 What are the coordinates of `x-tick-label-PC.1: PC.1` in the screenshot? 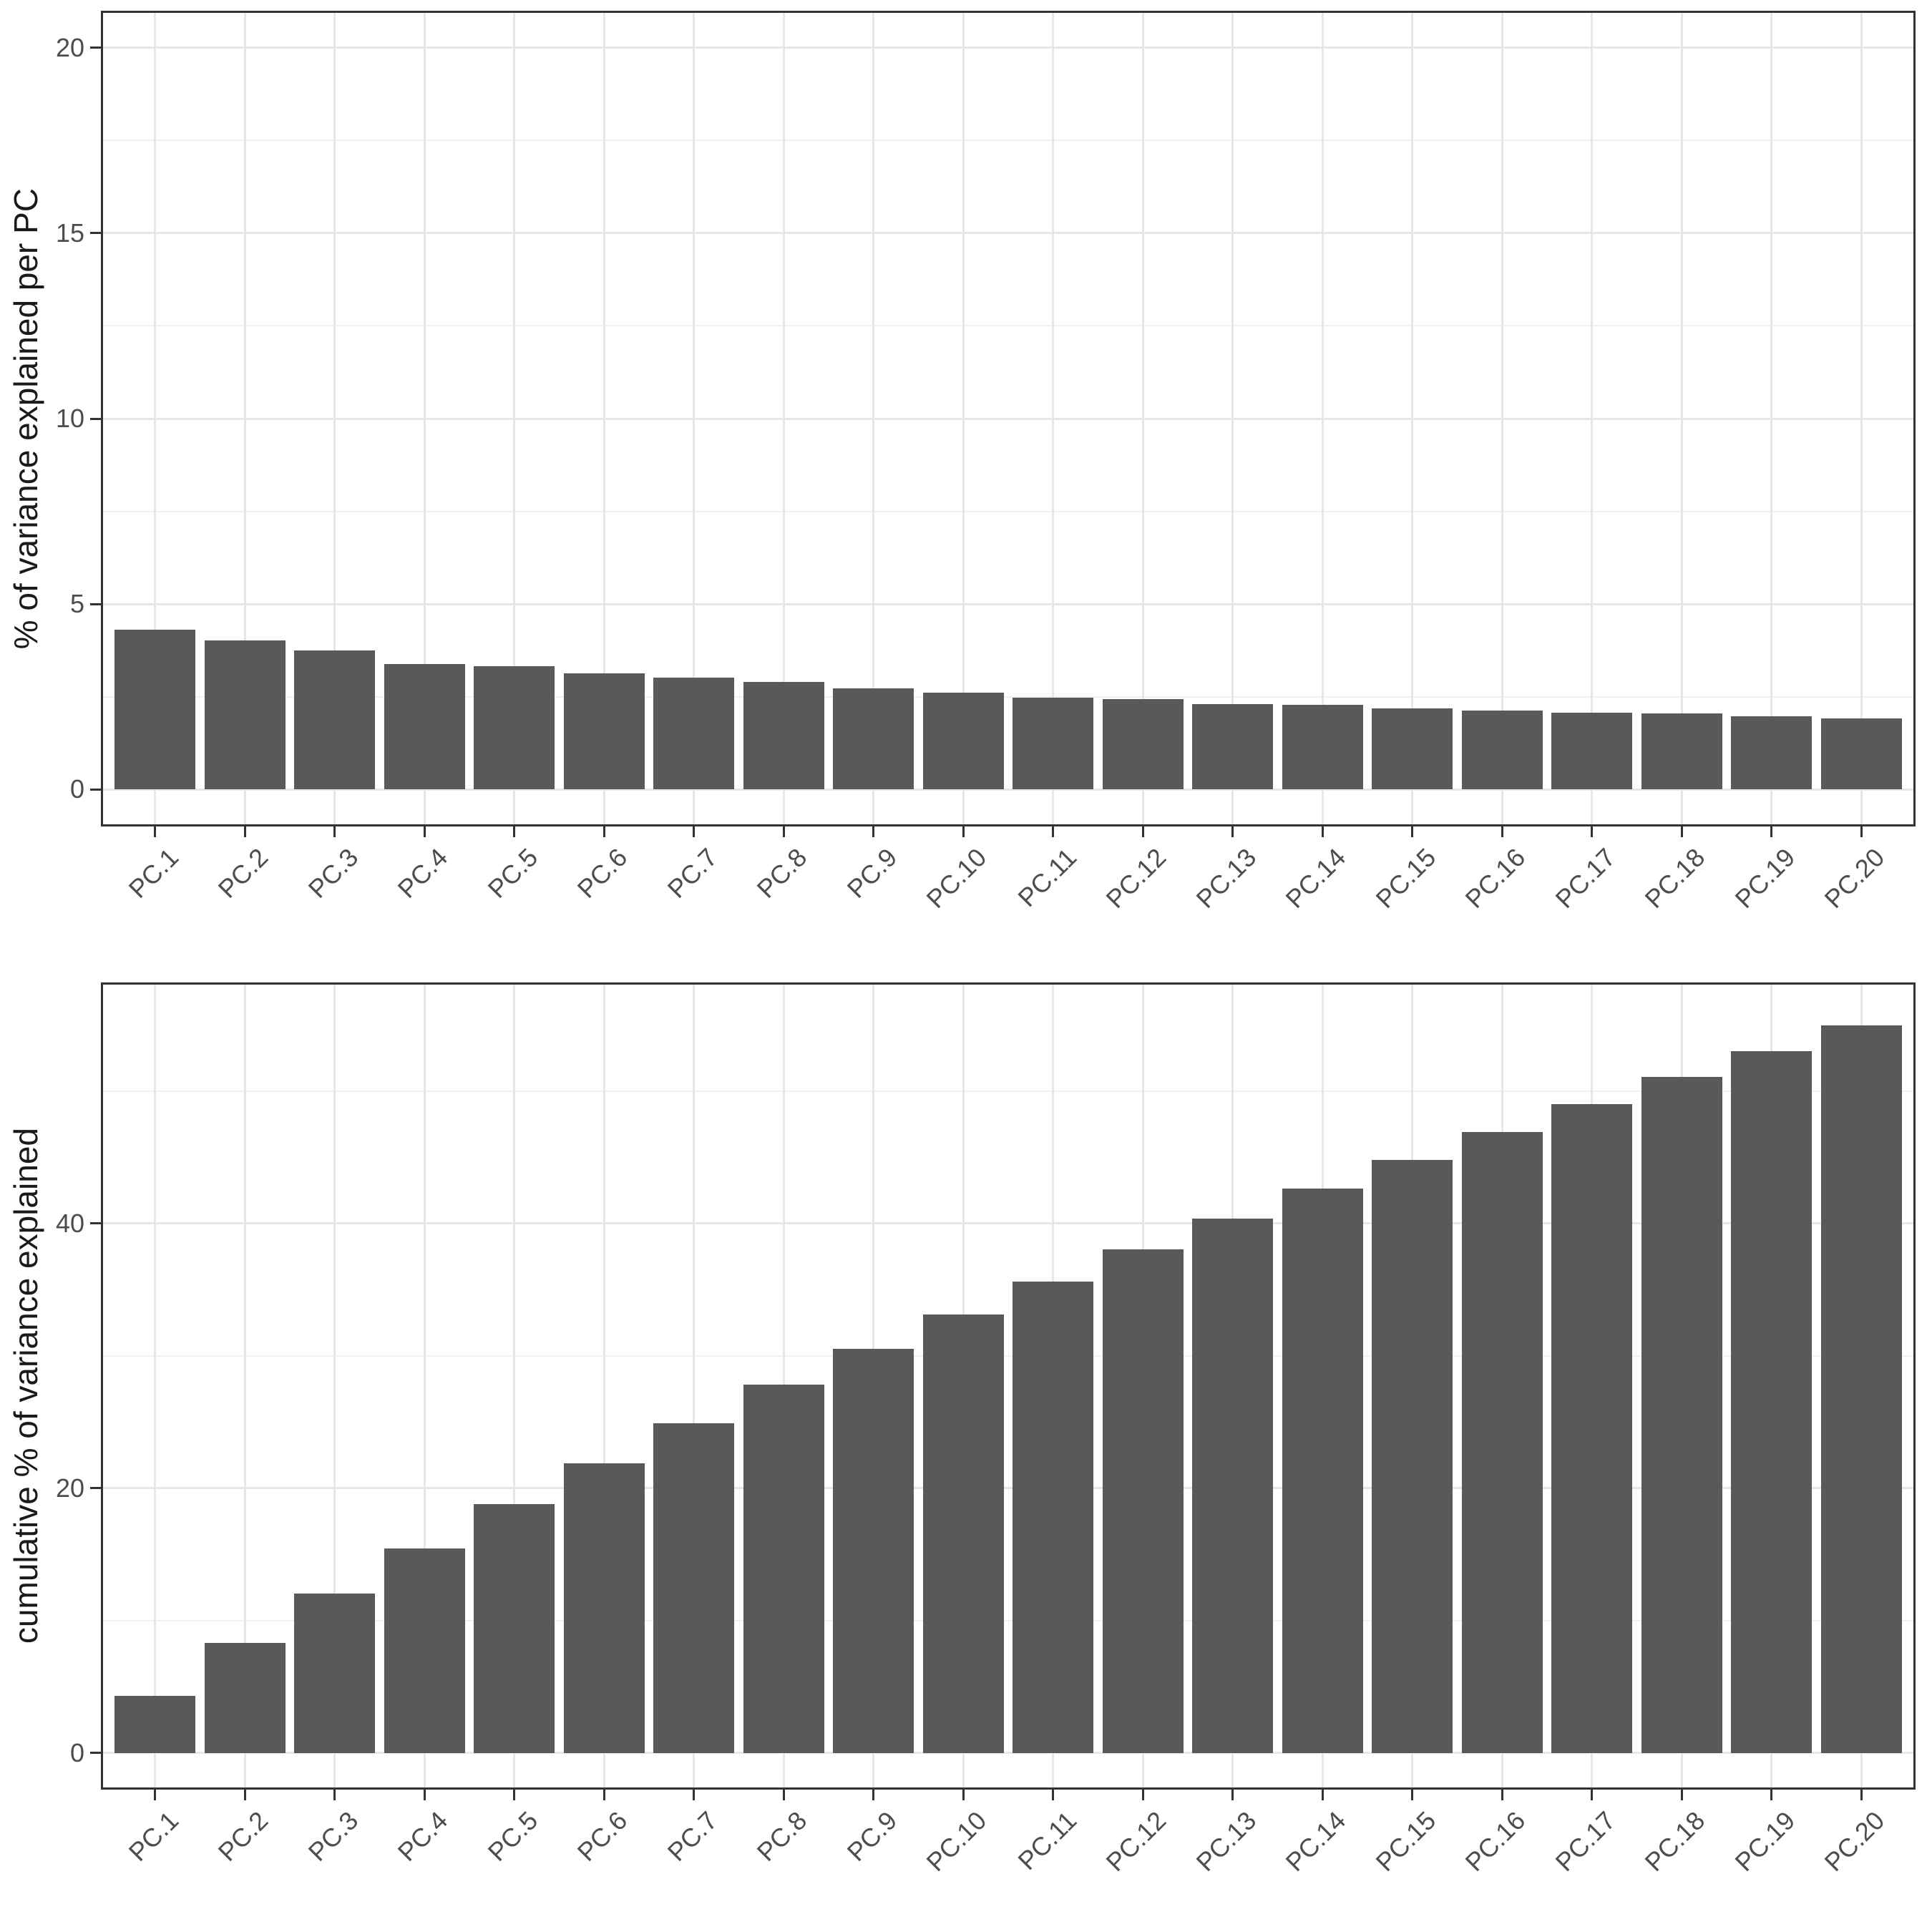 It's located at (171, 1836).